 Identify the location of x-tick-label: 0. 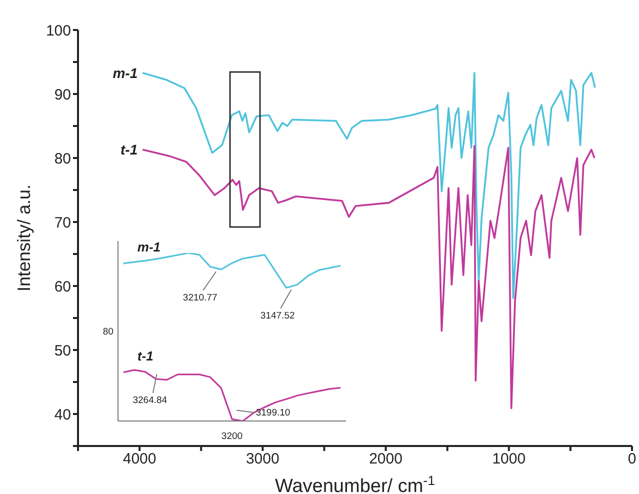
(632, 459).